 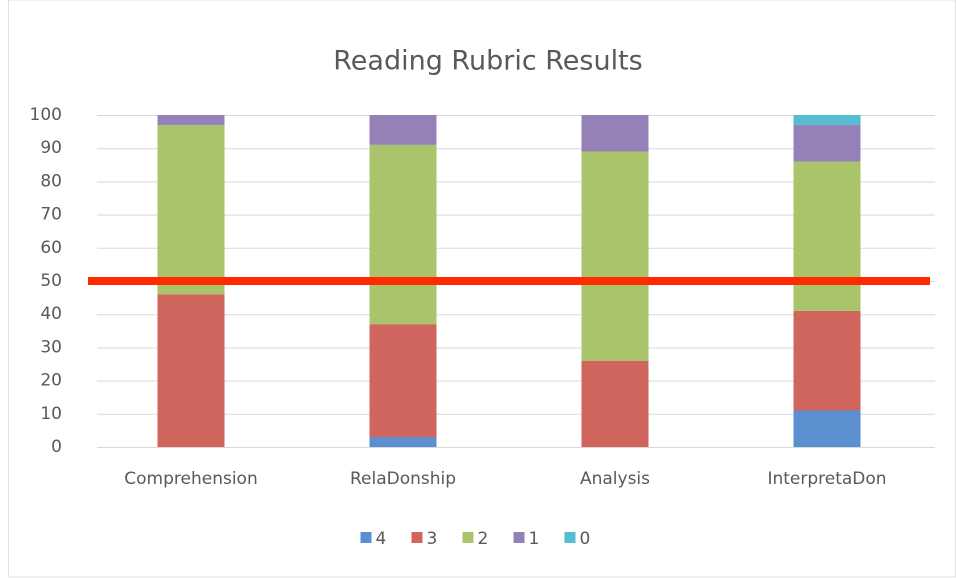 I want to click on y-tick-label: 80, so click(x=51, y=181).